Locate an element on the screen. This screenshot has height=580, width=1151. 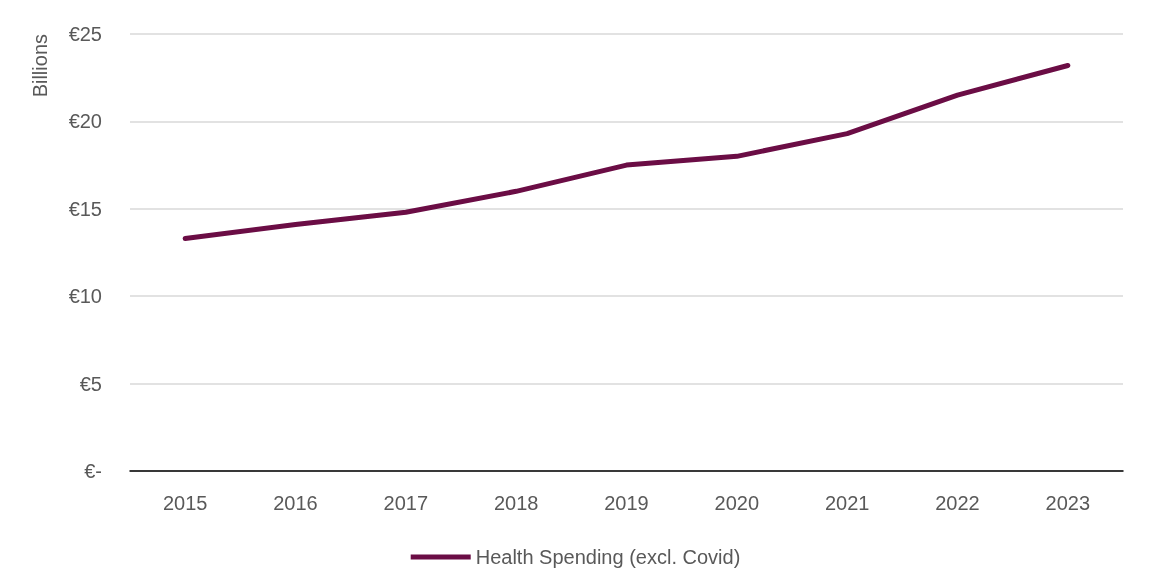
x-tick-label: 2021 is located at coordinates (847, 503).